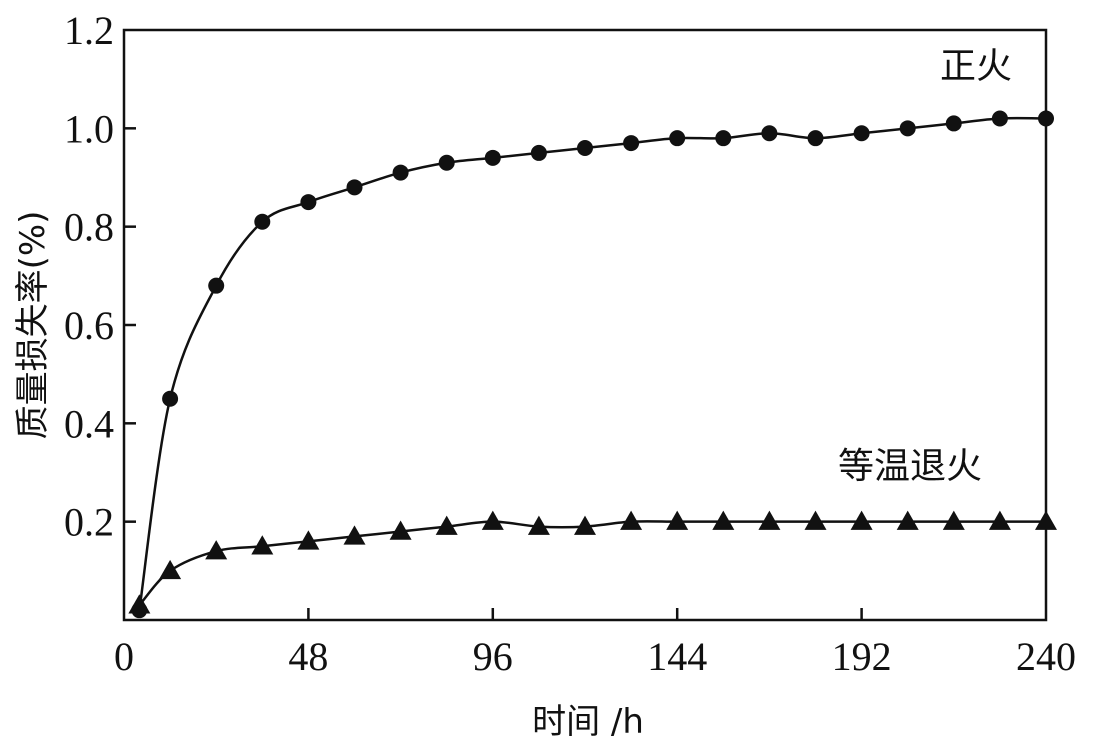 The width and height of the screenshot is (1095, 752). I want to click on y-tick-label: 0.2, so click(89, 522).